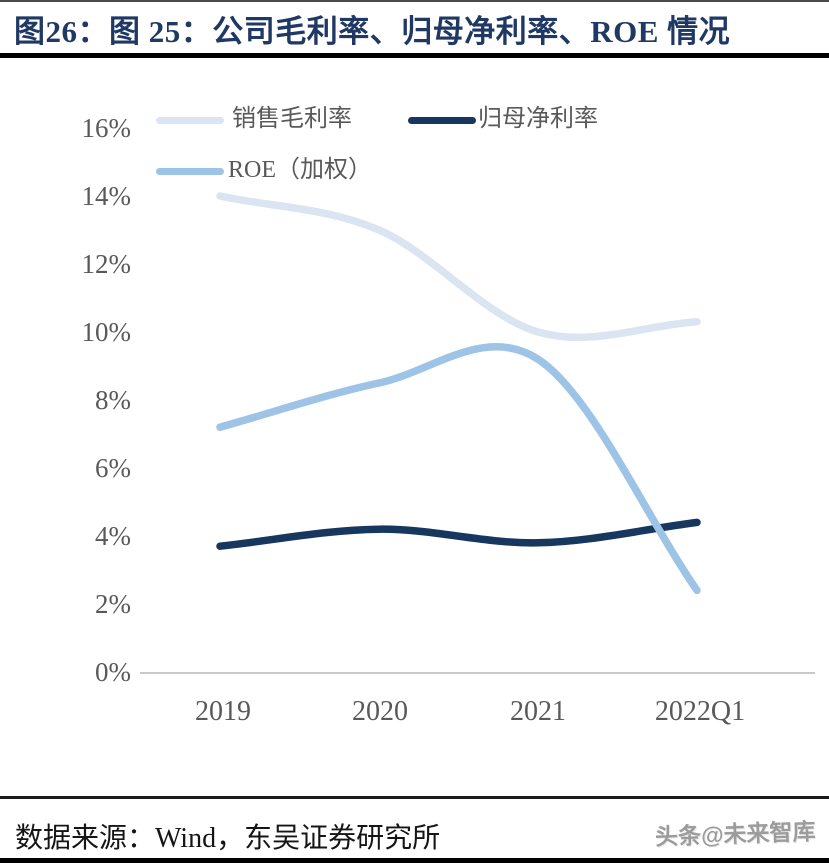  I want to click on figure-title: 图26：图 25：公司毛利率、归母净利率、ROE 情况, so click(372, 31).